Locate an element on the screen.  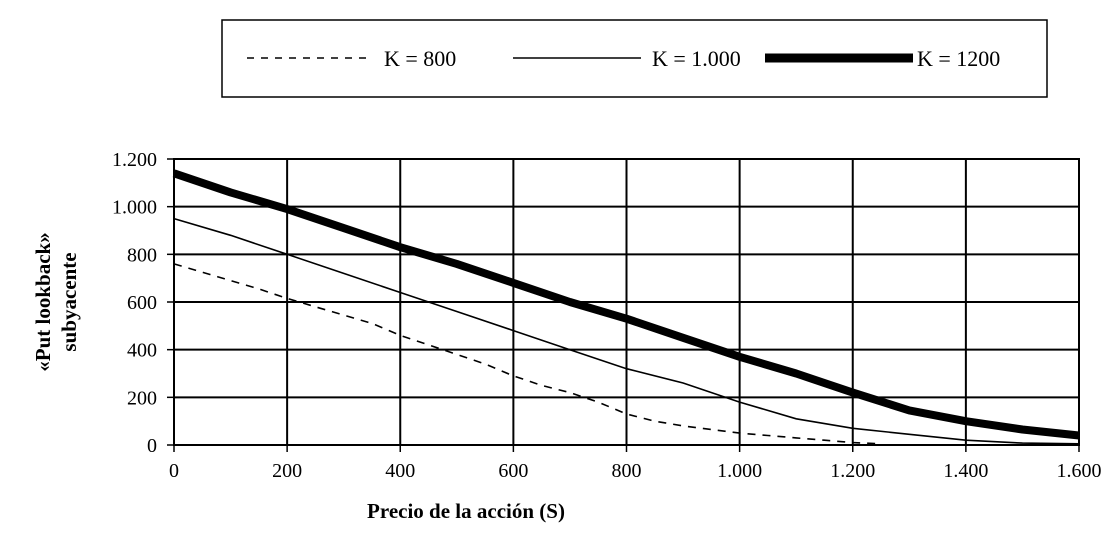
x-tick-label: 800 is located at coordinates (627, 471).